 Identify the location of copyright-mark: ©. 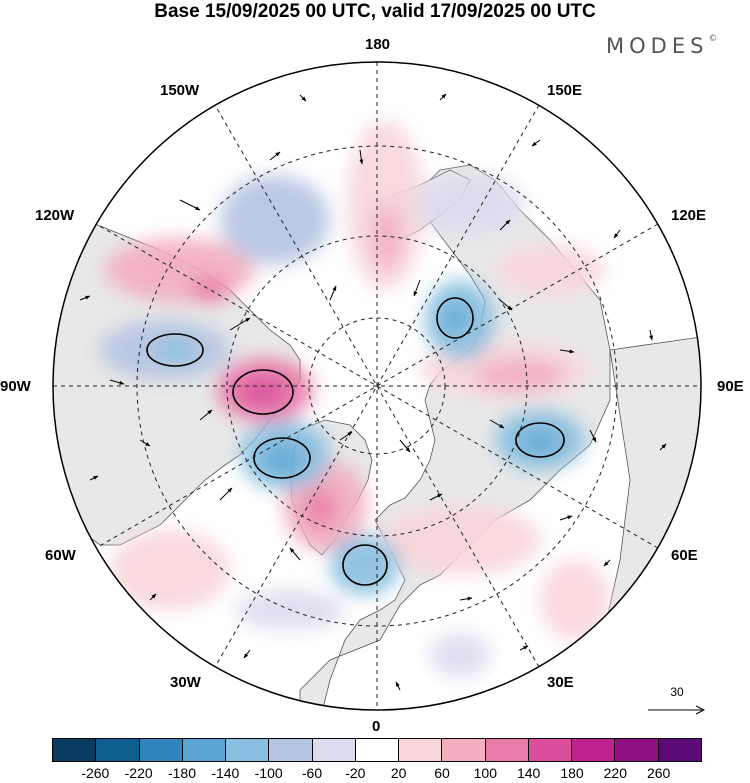
(713, 39).